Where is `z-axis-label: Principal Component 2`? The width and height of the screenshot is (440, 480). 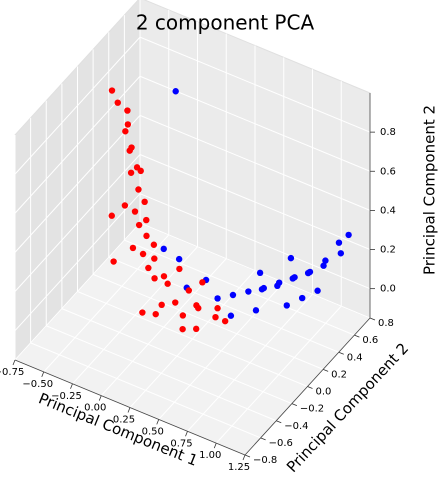
z-axis-label: Principal Component 2 is located at coordinates (430, 190).